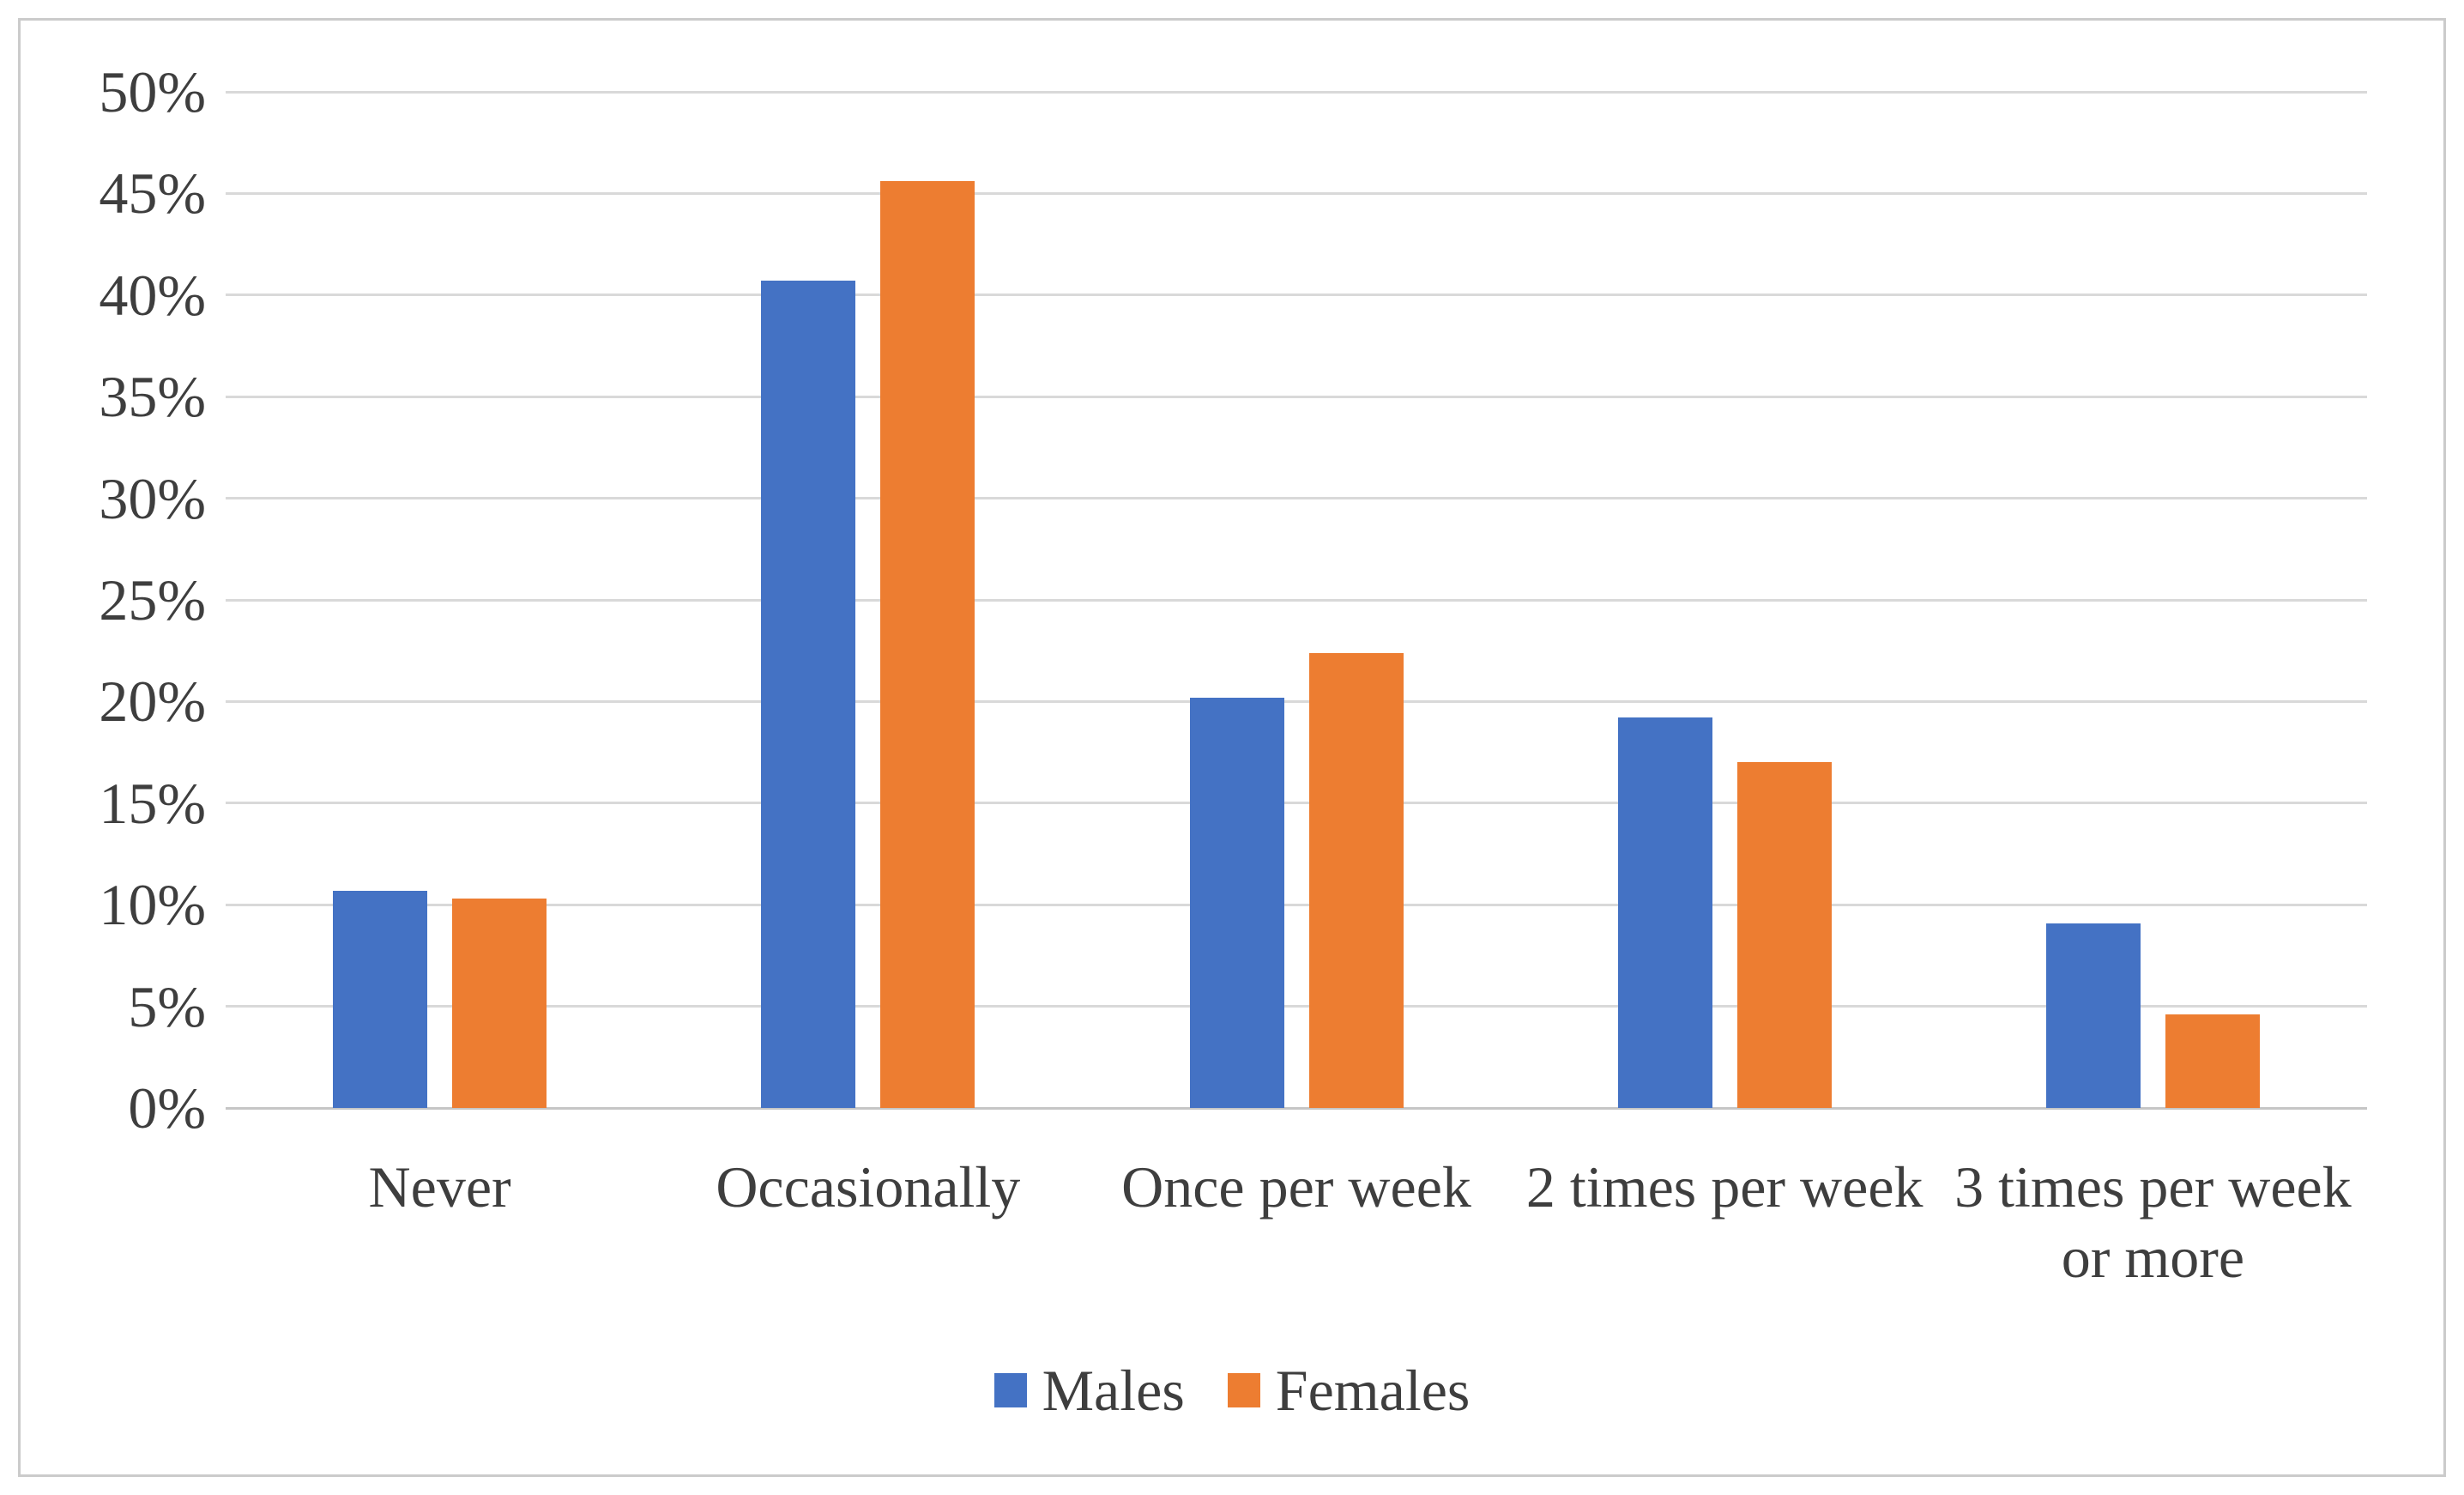  What do you see at coordinates (1010, 1390) in the screenshot?
I see `males-swatch-icon` at bounding box center [1010, 1390].